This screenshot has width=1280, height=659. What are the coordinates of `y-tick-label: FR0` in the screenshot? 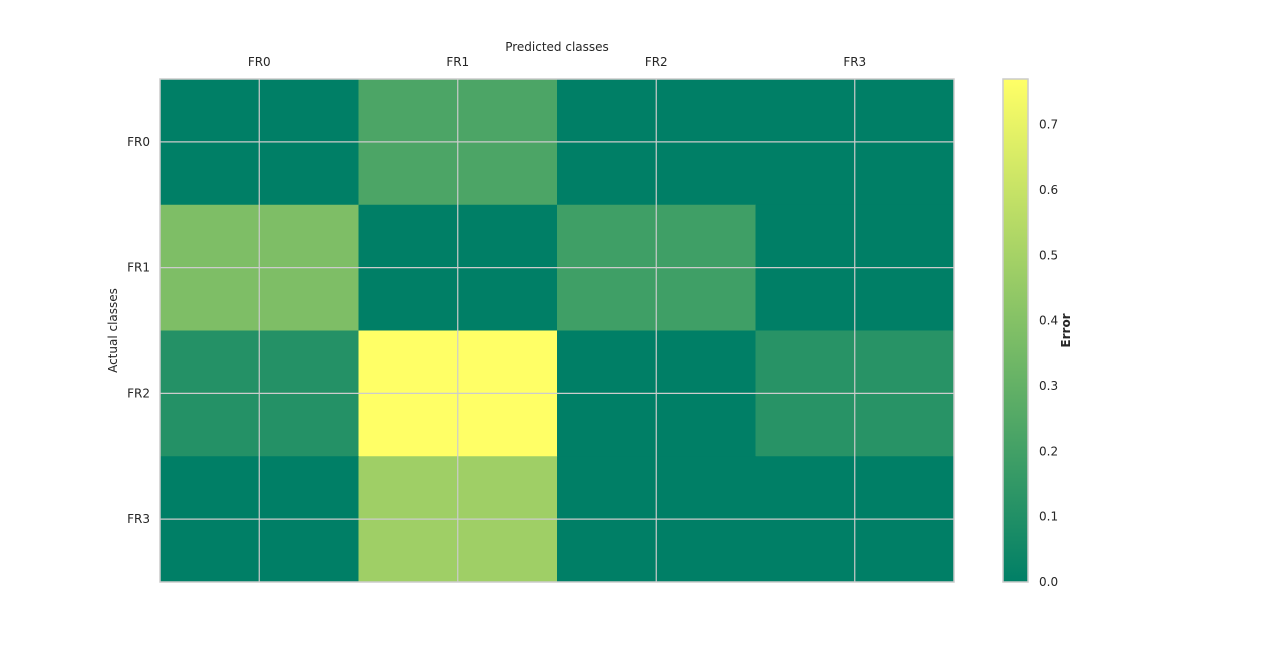 It's located at (138, 142).